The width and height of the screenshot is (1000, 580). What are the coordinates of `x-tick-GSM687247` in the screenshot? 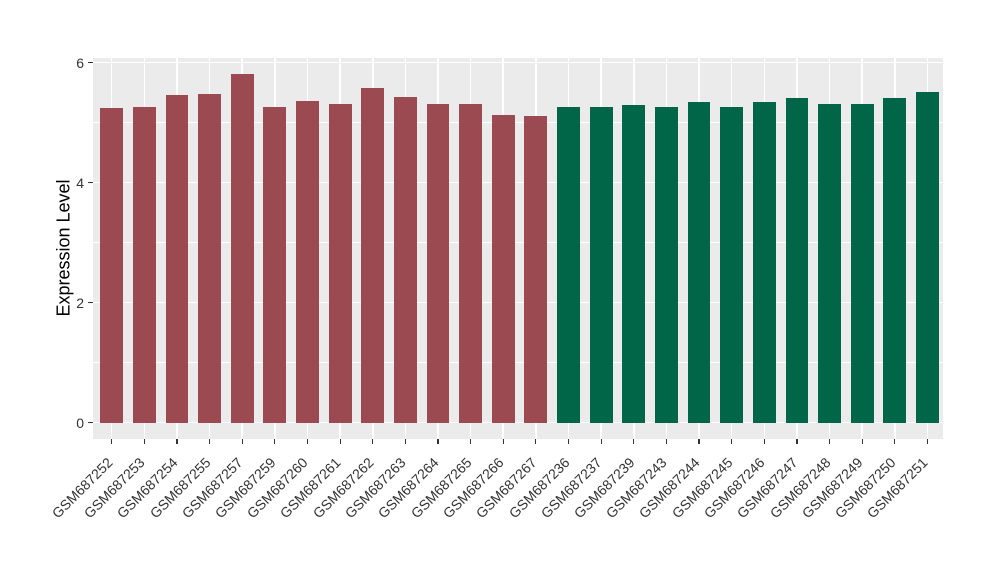 It's located at (797, 441).